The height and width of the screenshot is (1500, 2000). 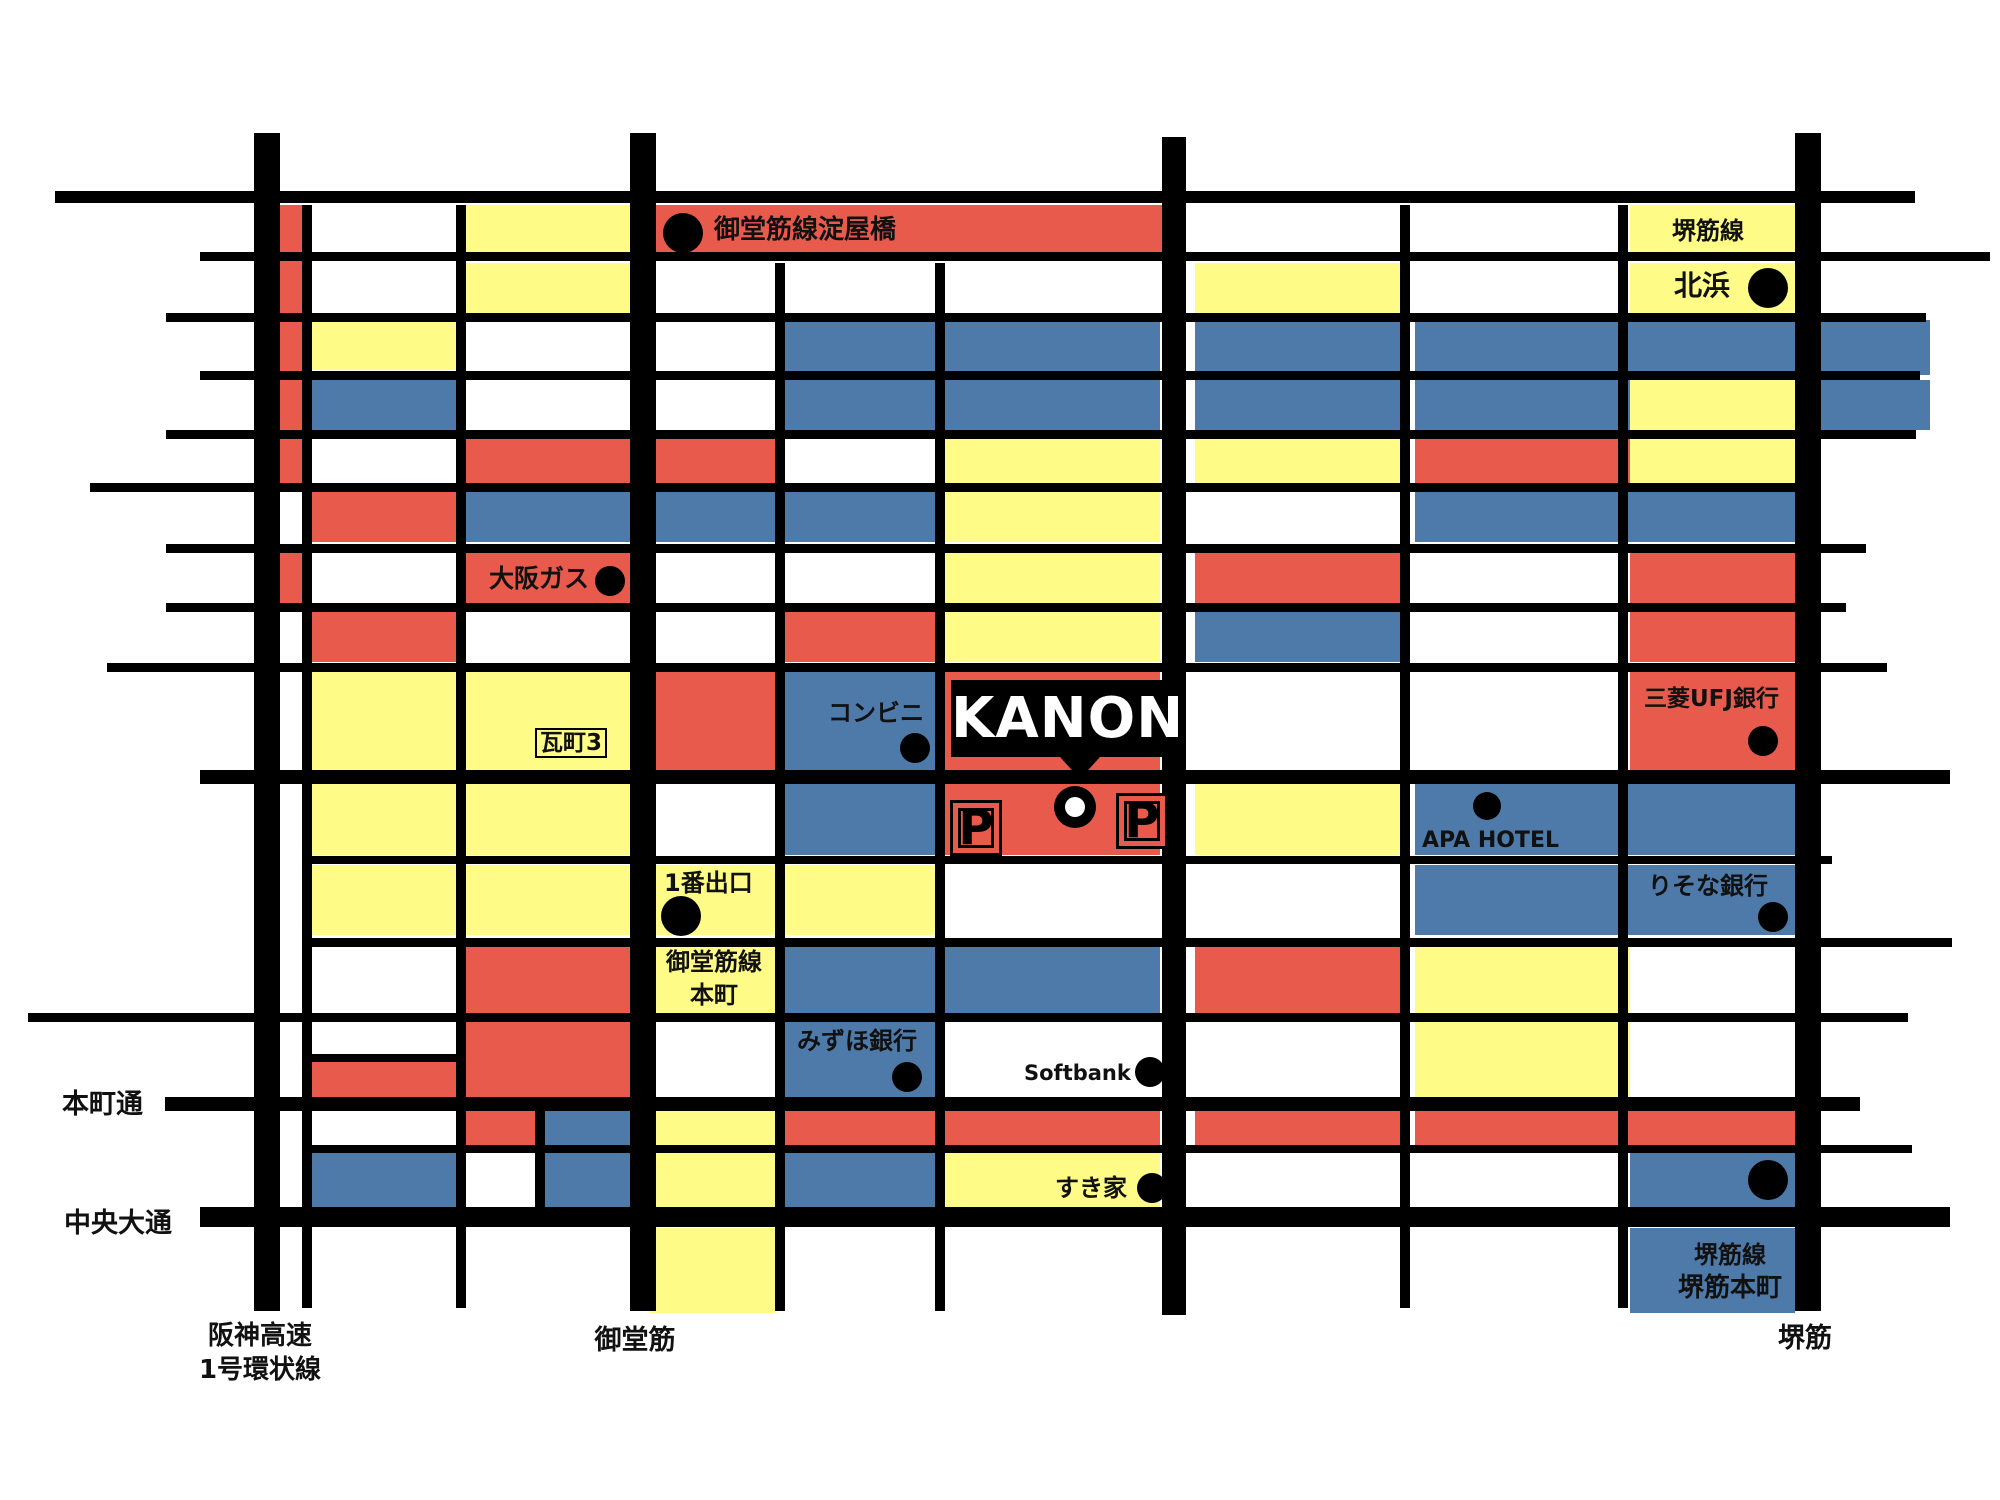 I want to click on hanshin-expressway-label-1: 阪神高速, so click(x=259, y=1336).